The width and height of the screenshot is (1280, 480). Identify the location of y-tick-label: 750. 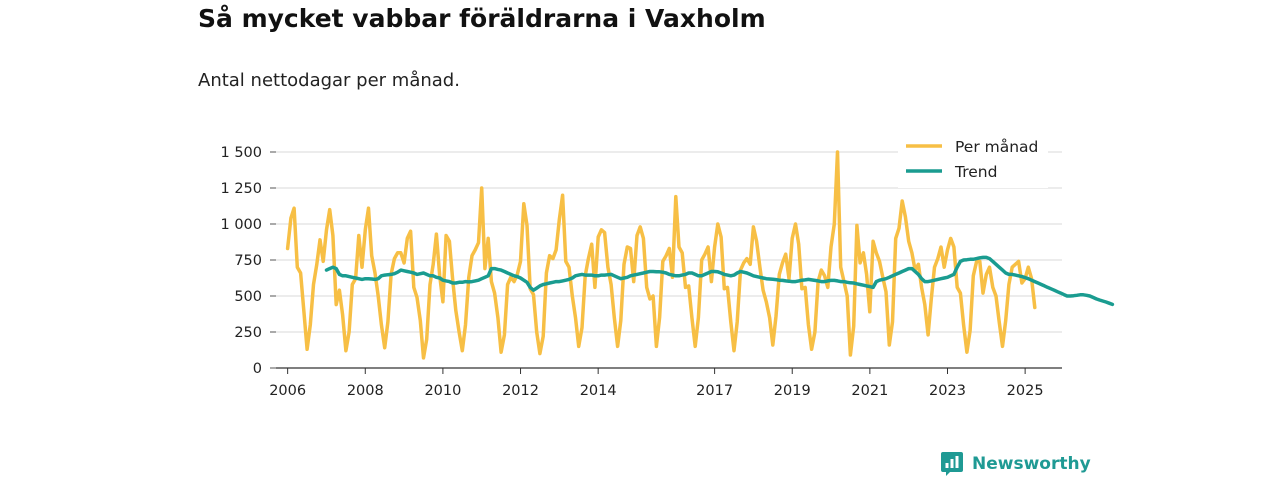
(248, 261).